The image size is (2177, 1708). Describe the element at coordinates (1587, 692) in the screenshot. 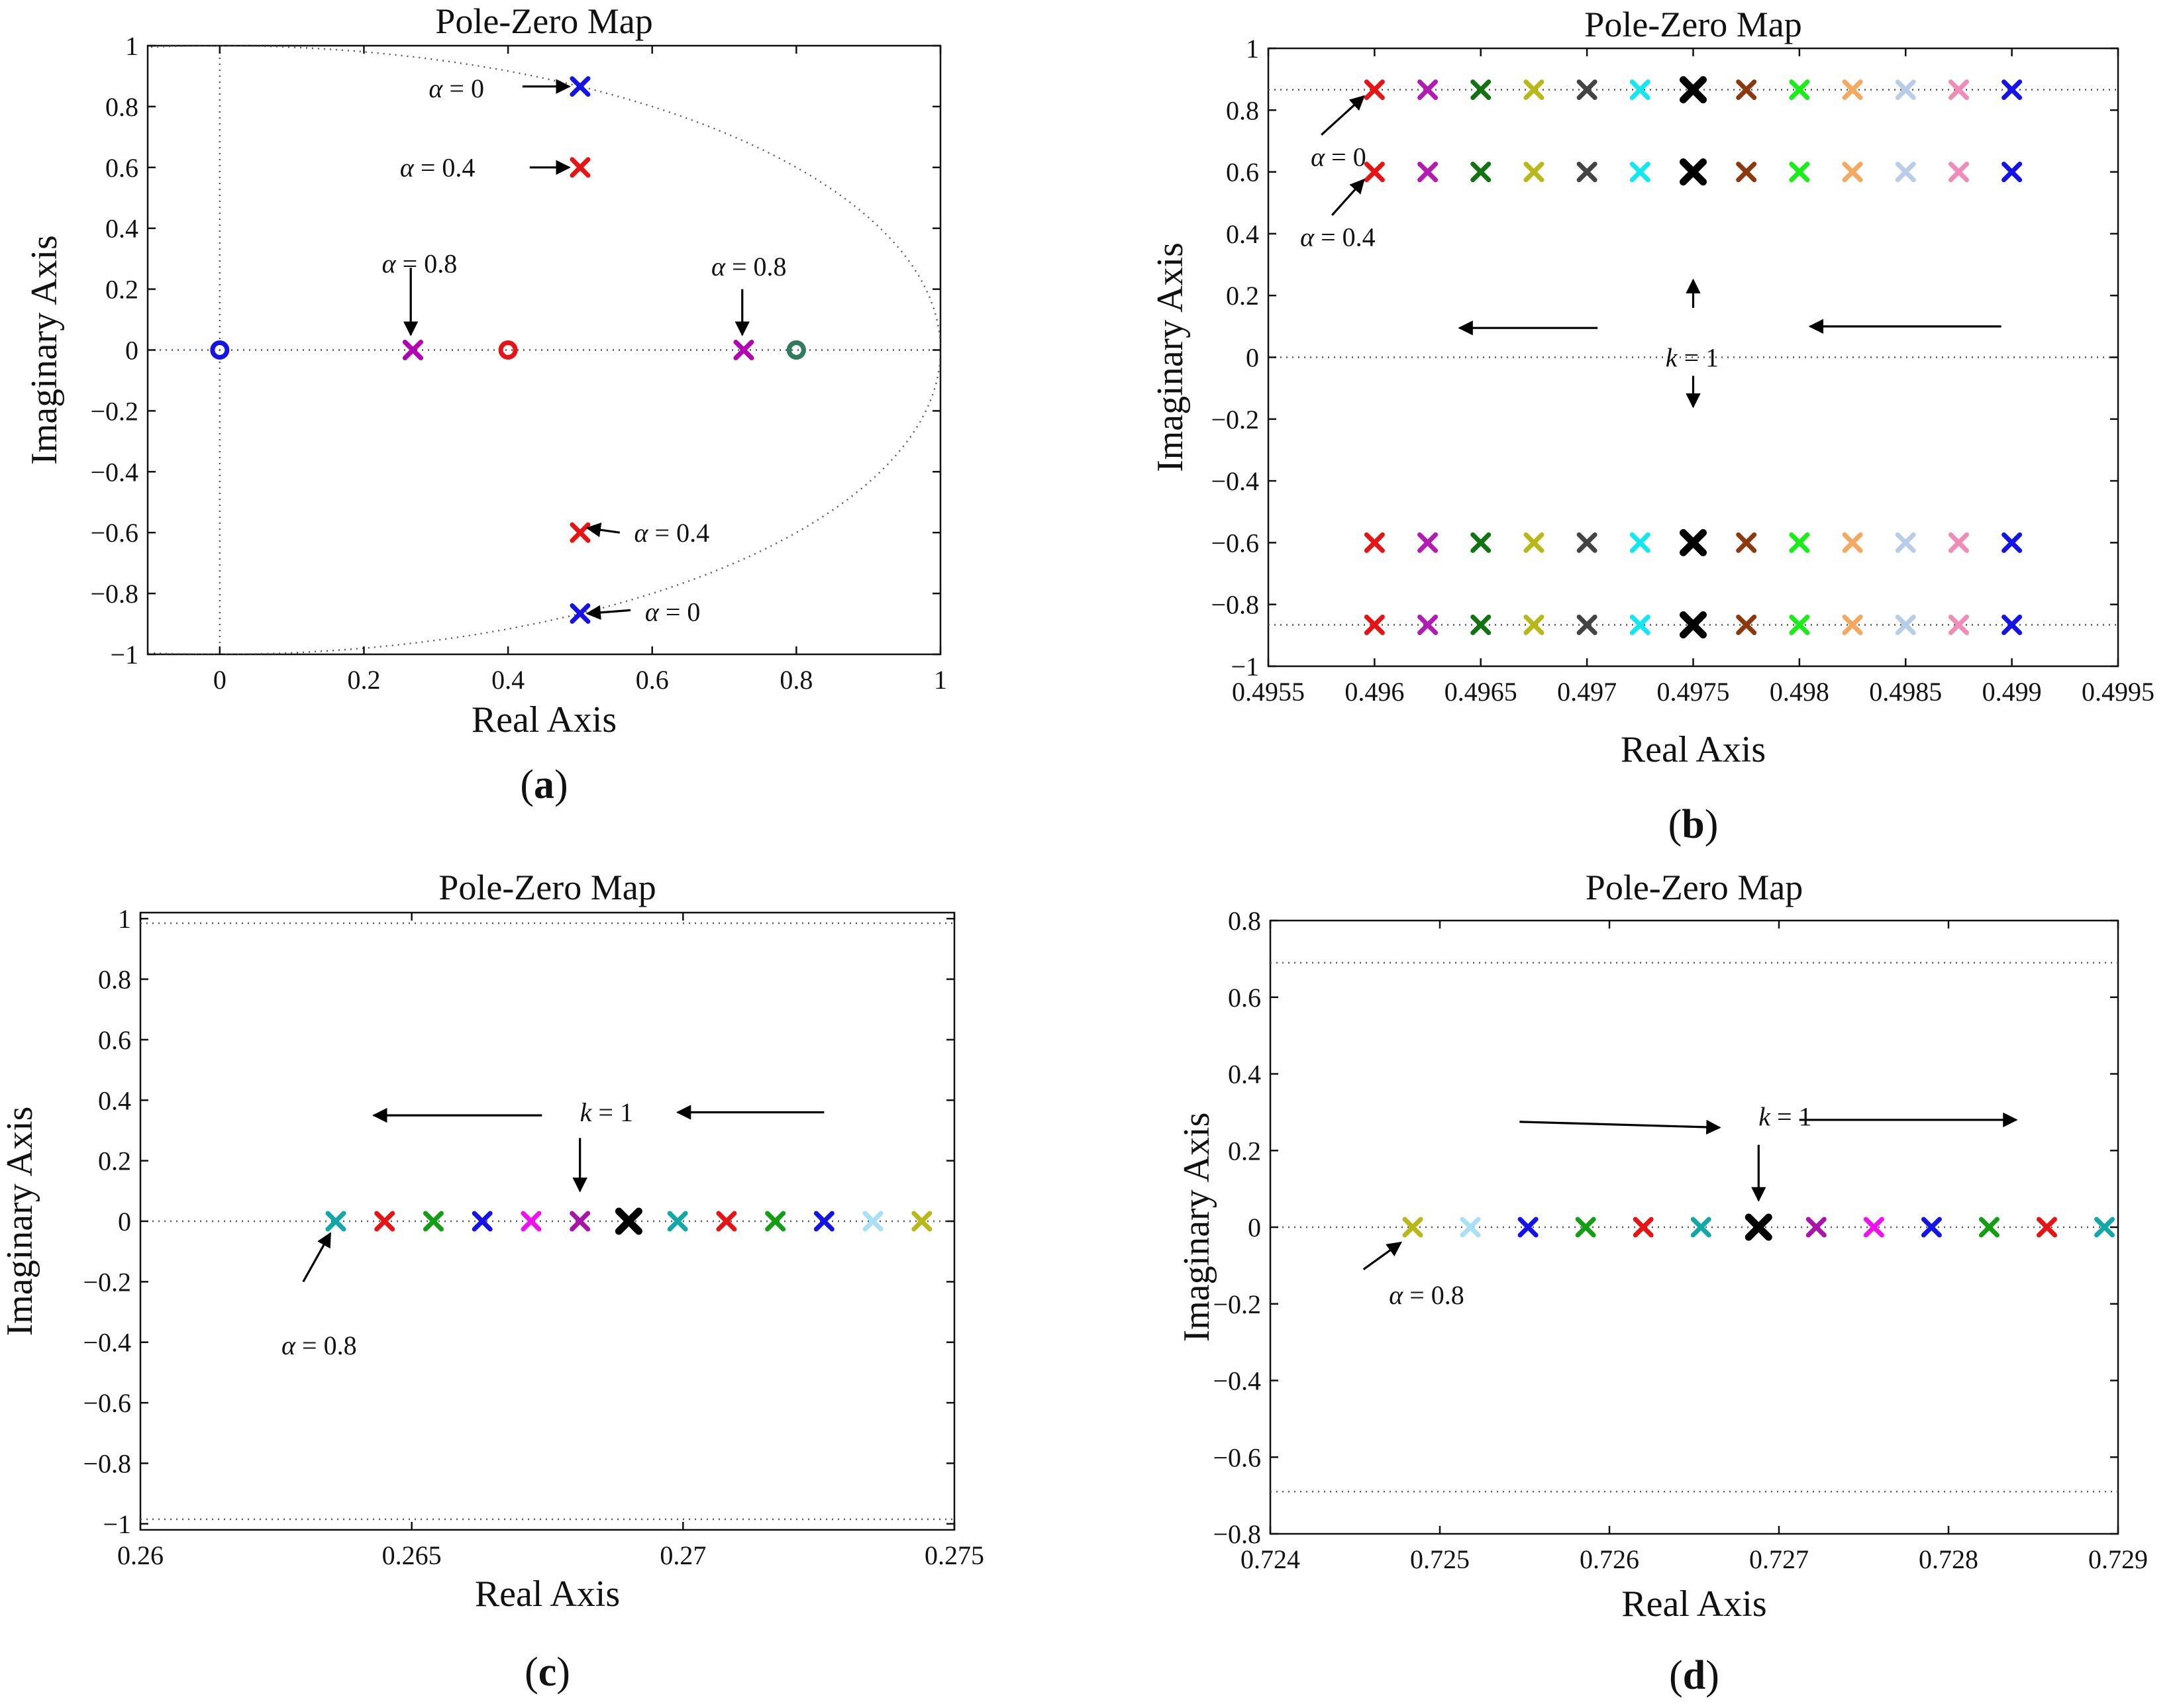

I see `x-tick-label: 0.497` at that location.